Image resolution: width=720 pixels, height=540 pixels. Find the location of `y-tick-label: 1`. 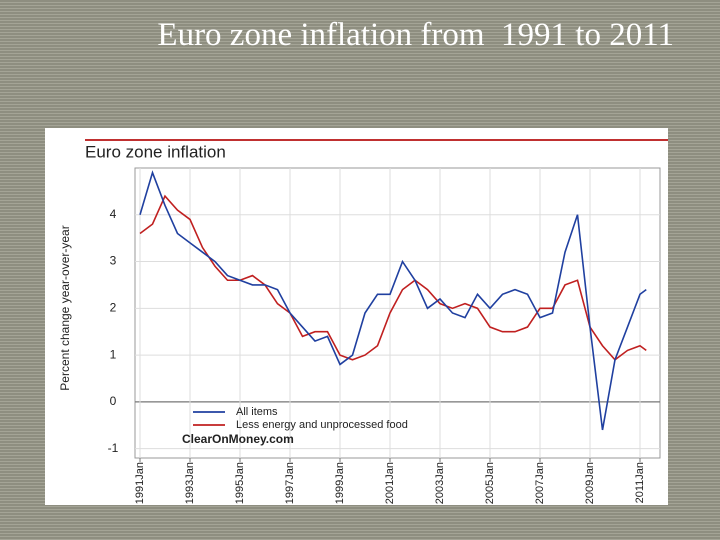

y-tick-label: 1 is located at coordinates (113, 354).